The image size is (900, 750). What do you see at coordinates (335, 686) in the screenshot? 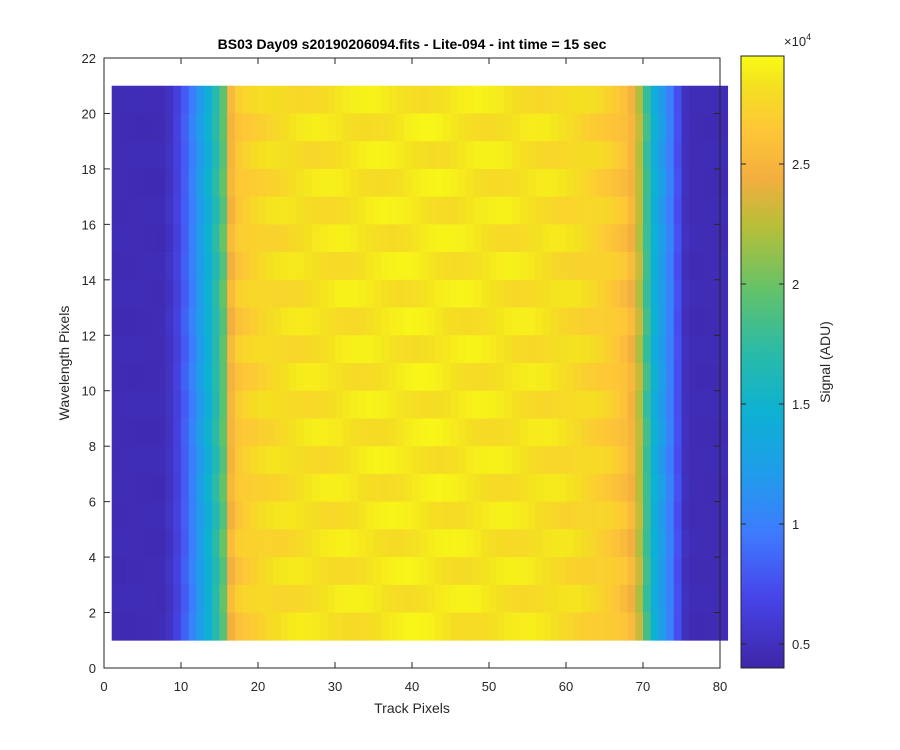
I see `x-tick-label: 30` at bounding box center [335, 686].